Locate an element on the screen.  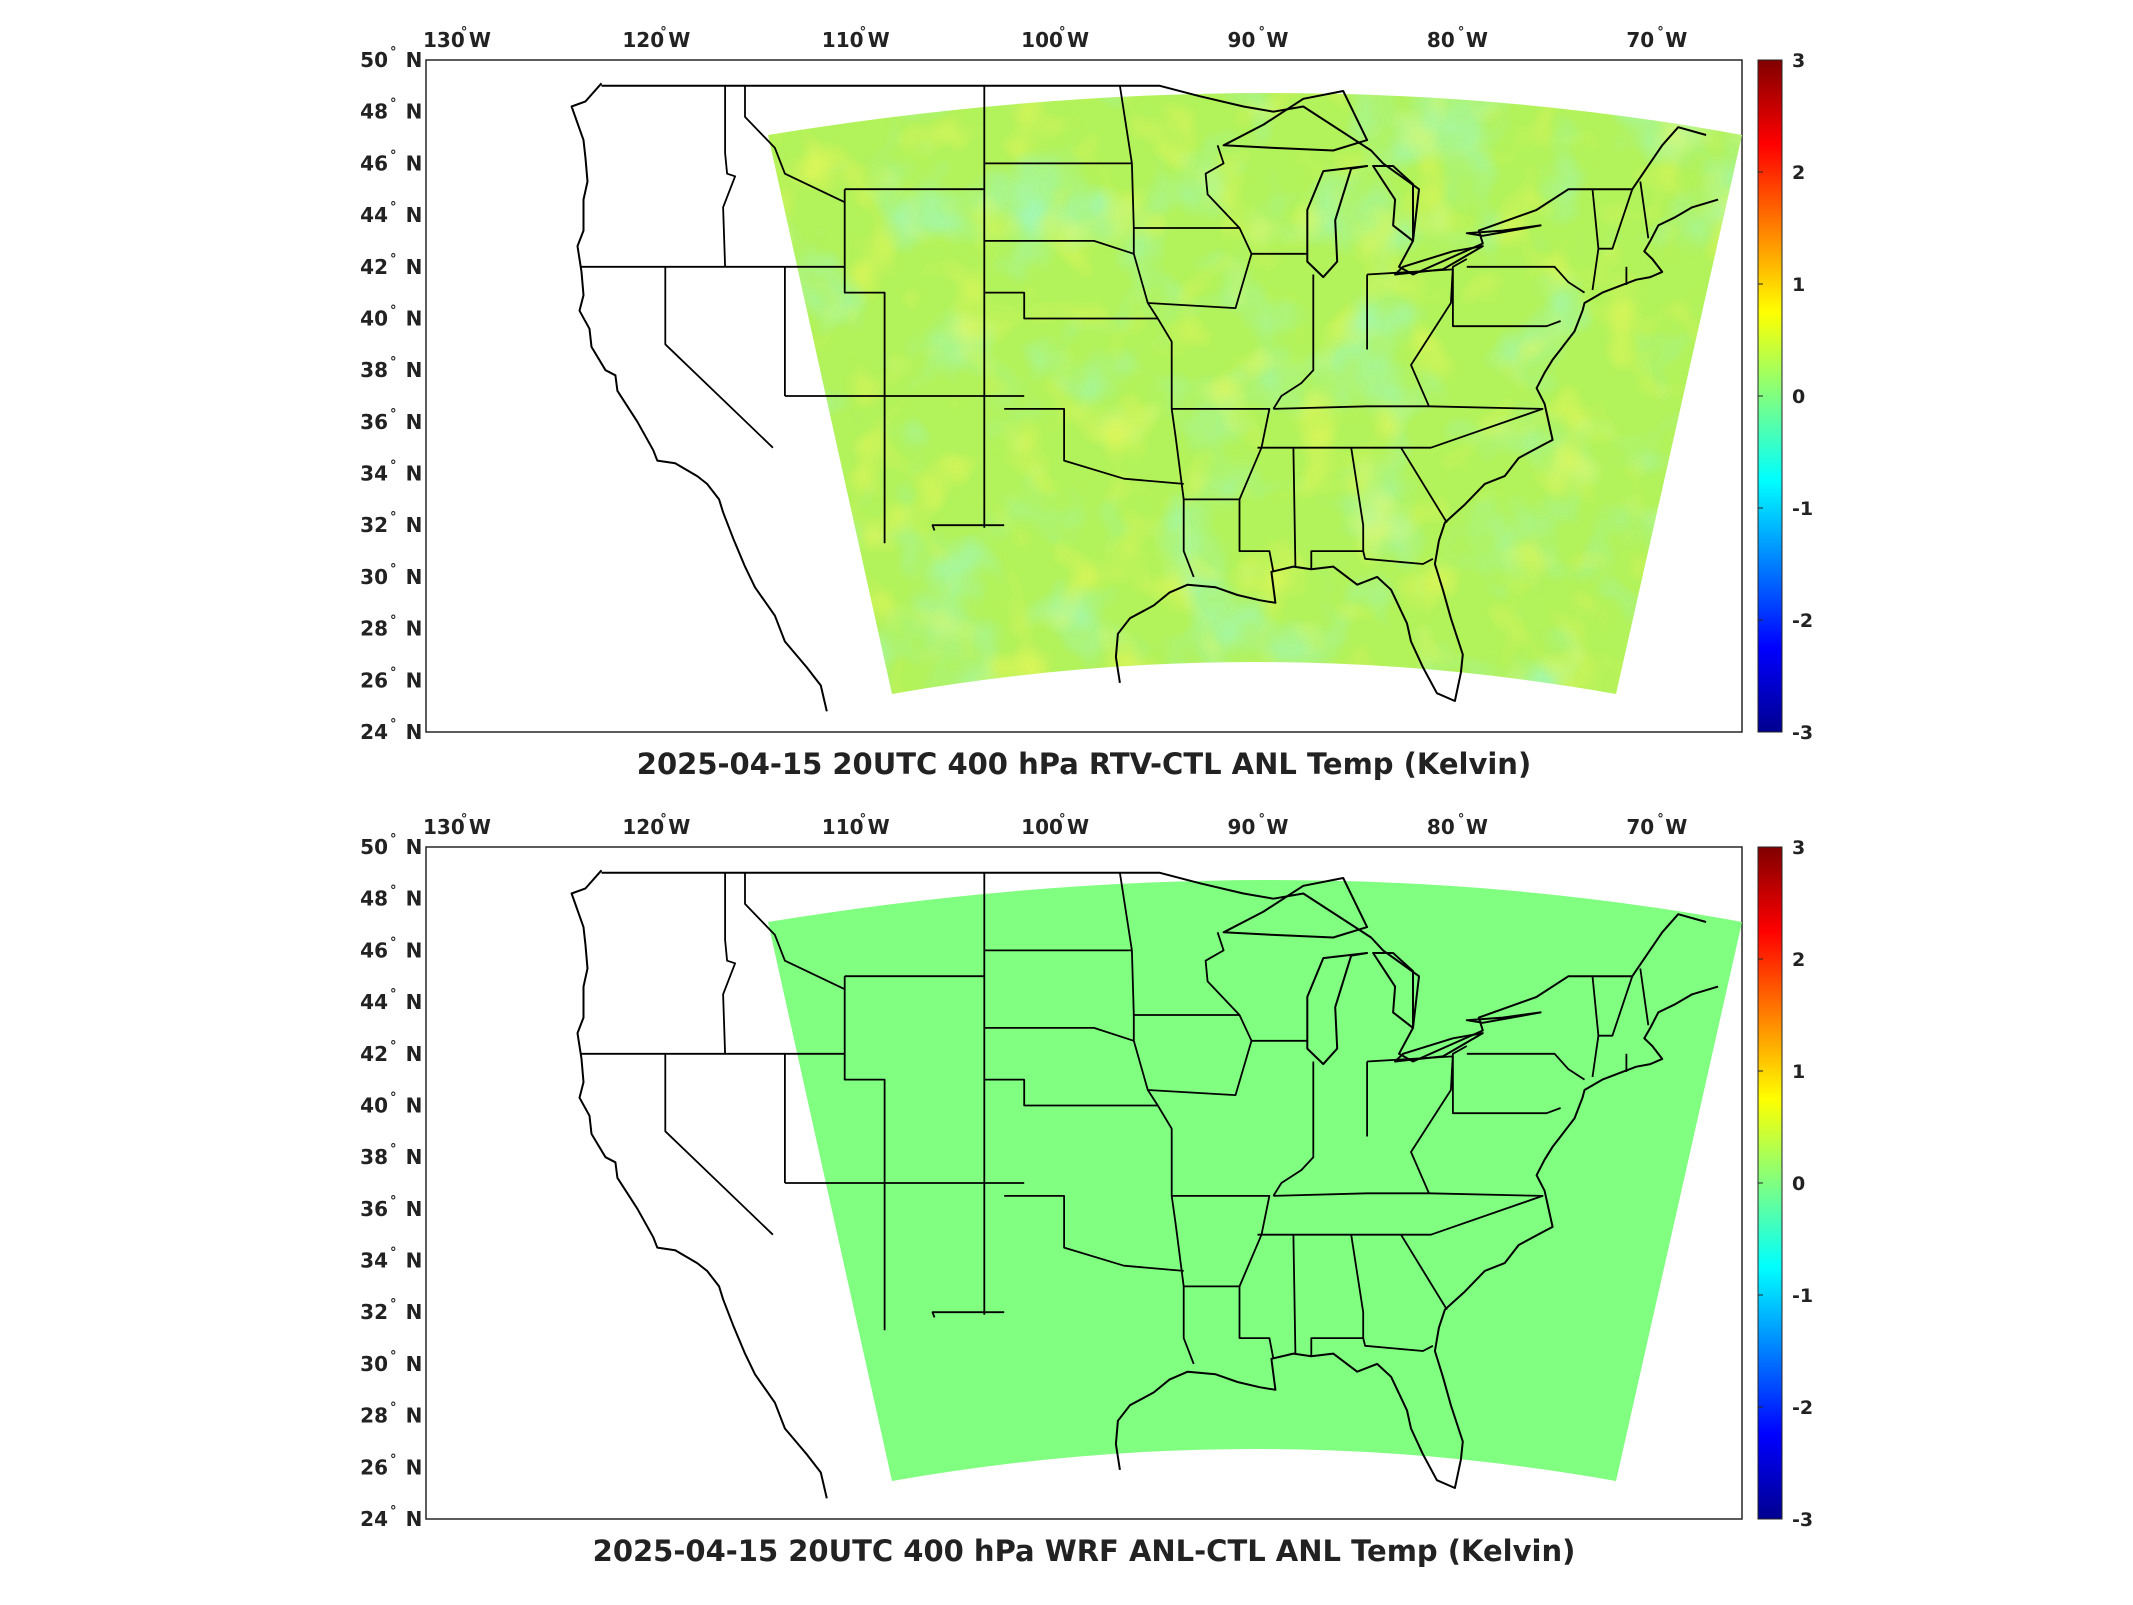
colorbar-tick-label: -3 is located at coordinates (1802, 733).